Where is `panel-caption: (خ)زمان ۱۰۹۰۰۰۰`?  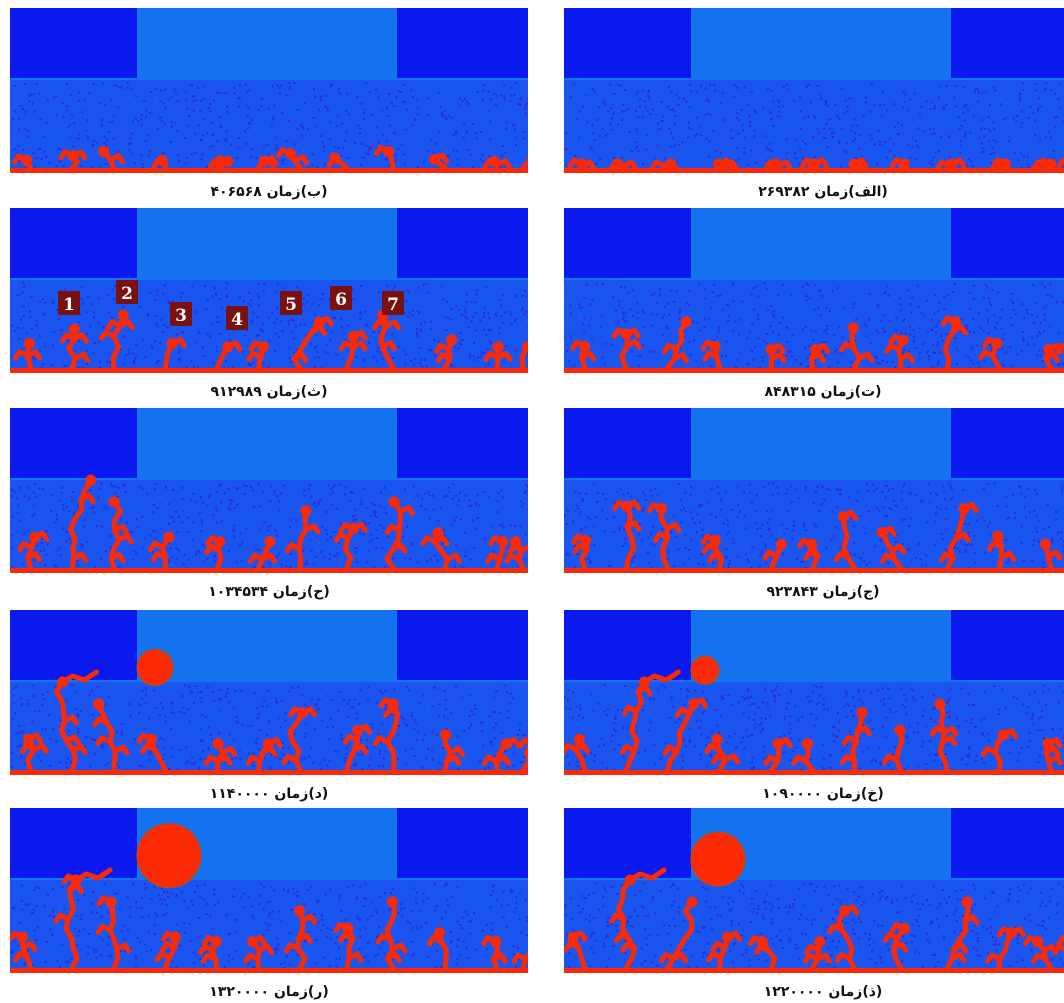 panel-caption: (خ)زمان ۱۰۹۰۰۰۰ is located at coordinates (814, 794).